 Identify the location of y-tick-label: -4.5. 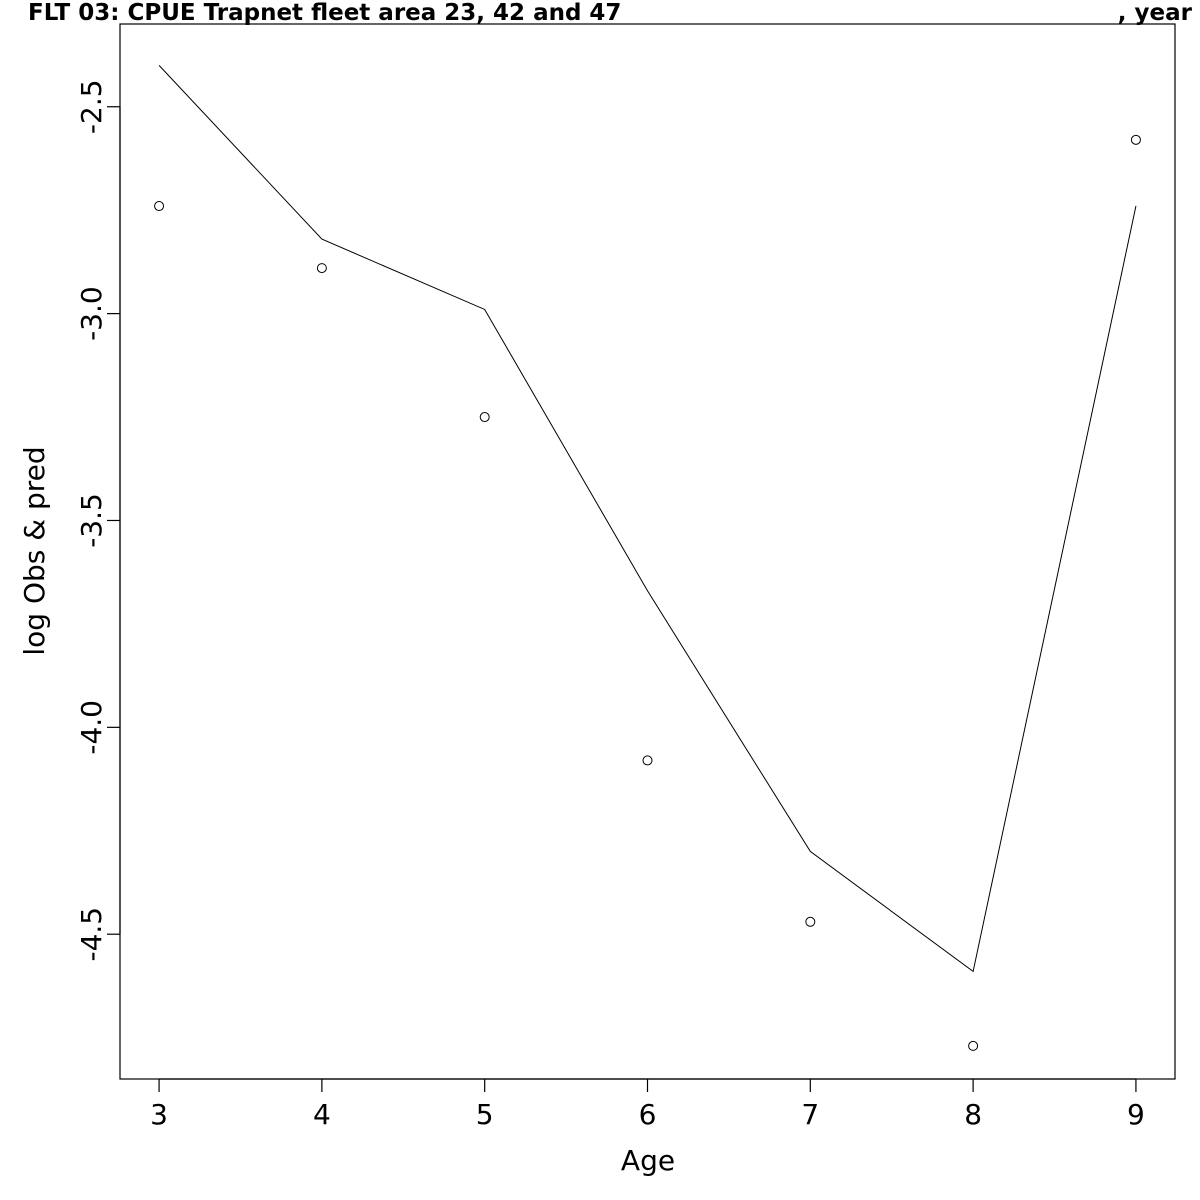
(91, 934).